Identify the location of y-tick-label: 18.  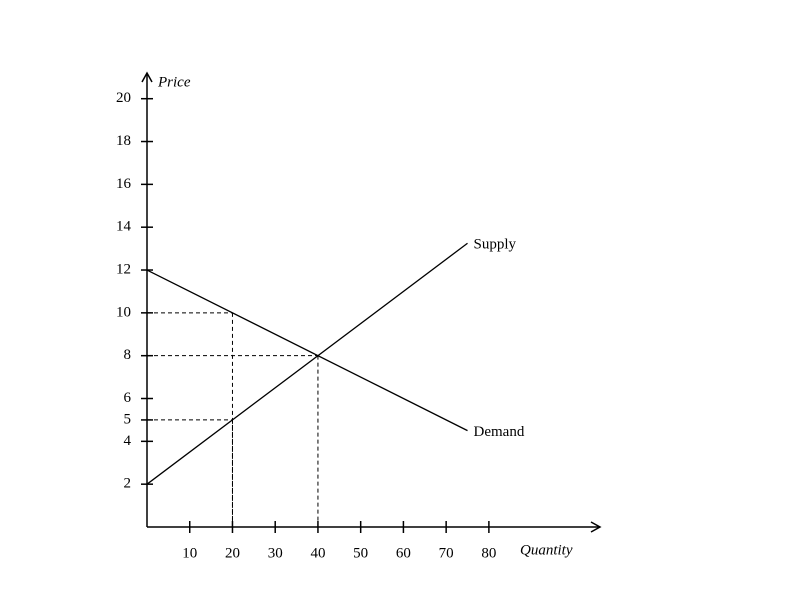
(123, 141).